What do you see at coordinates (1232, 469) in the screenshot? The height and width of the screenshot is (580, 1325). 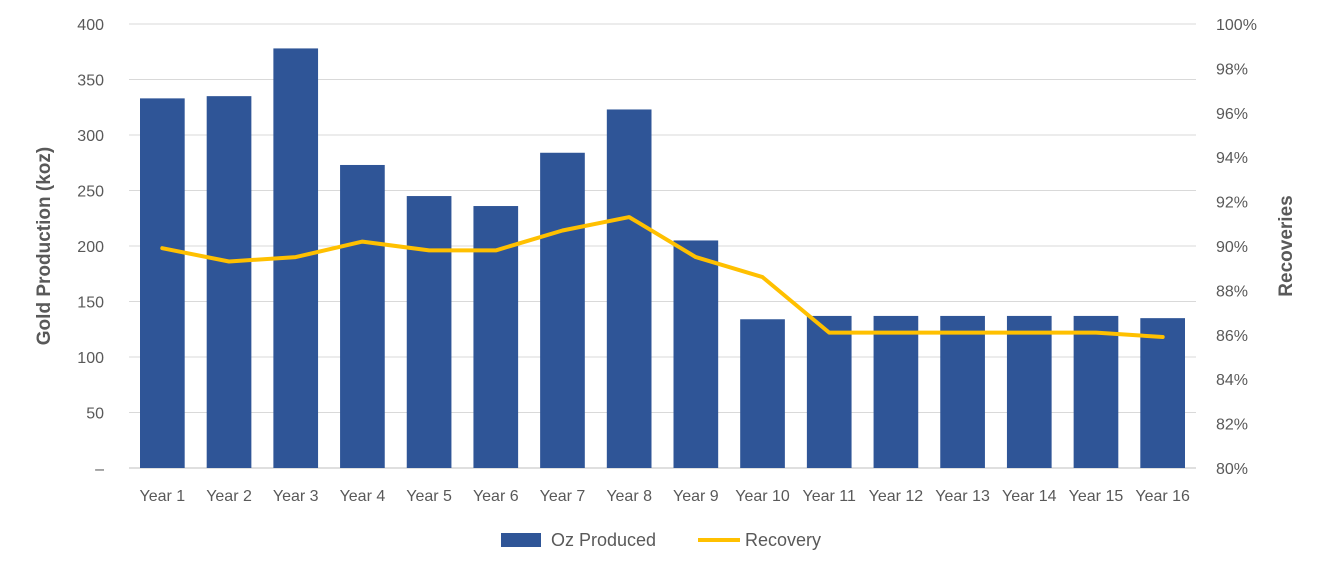 I see `y2-tick-label: 80%` at bounding box center [1232, 469].